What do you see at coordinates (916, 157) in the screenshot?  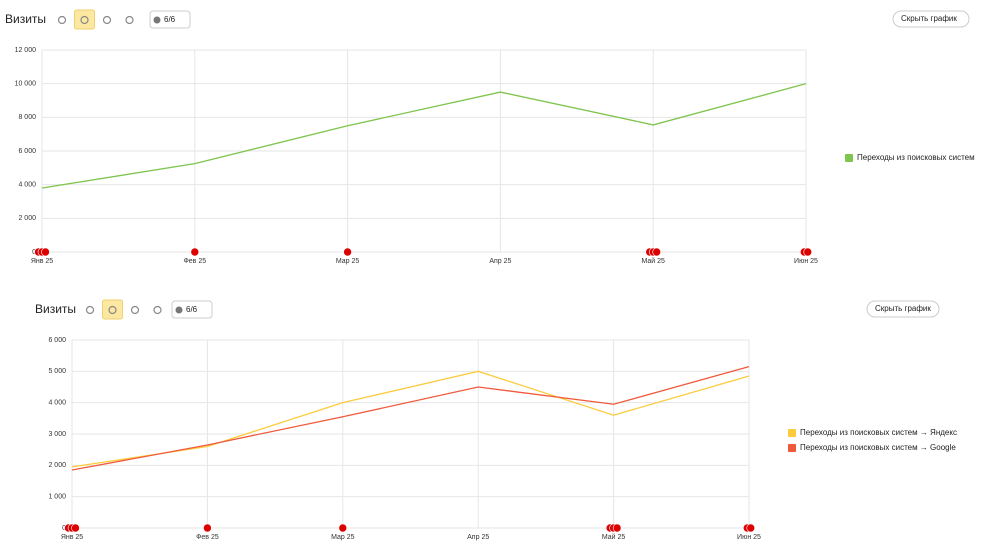 I see `legend-label: Переходы из поисковых систем` at bounding box center [916, 157].